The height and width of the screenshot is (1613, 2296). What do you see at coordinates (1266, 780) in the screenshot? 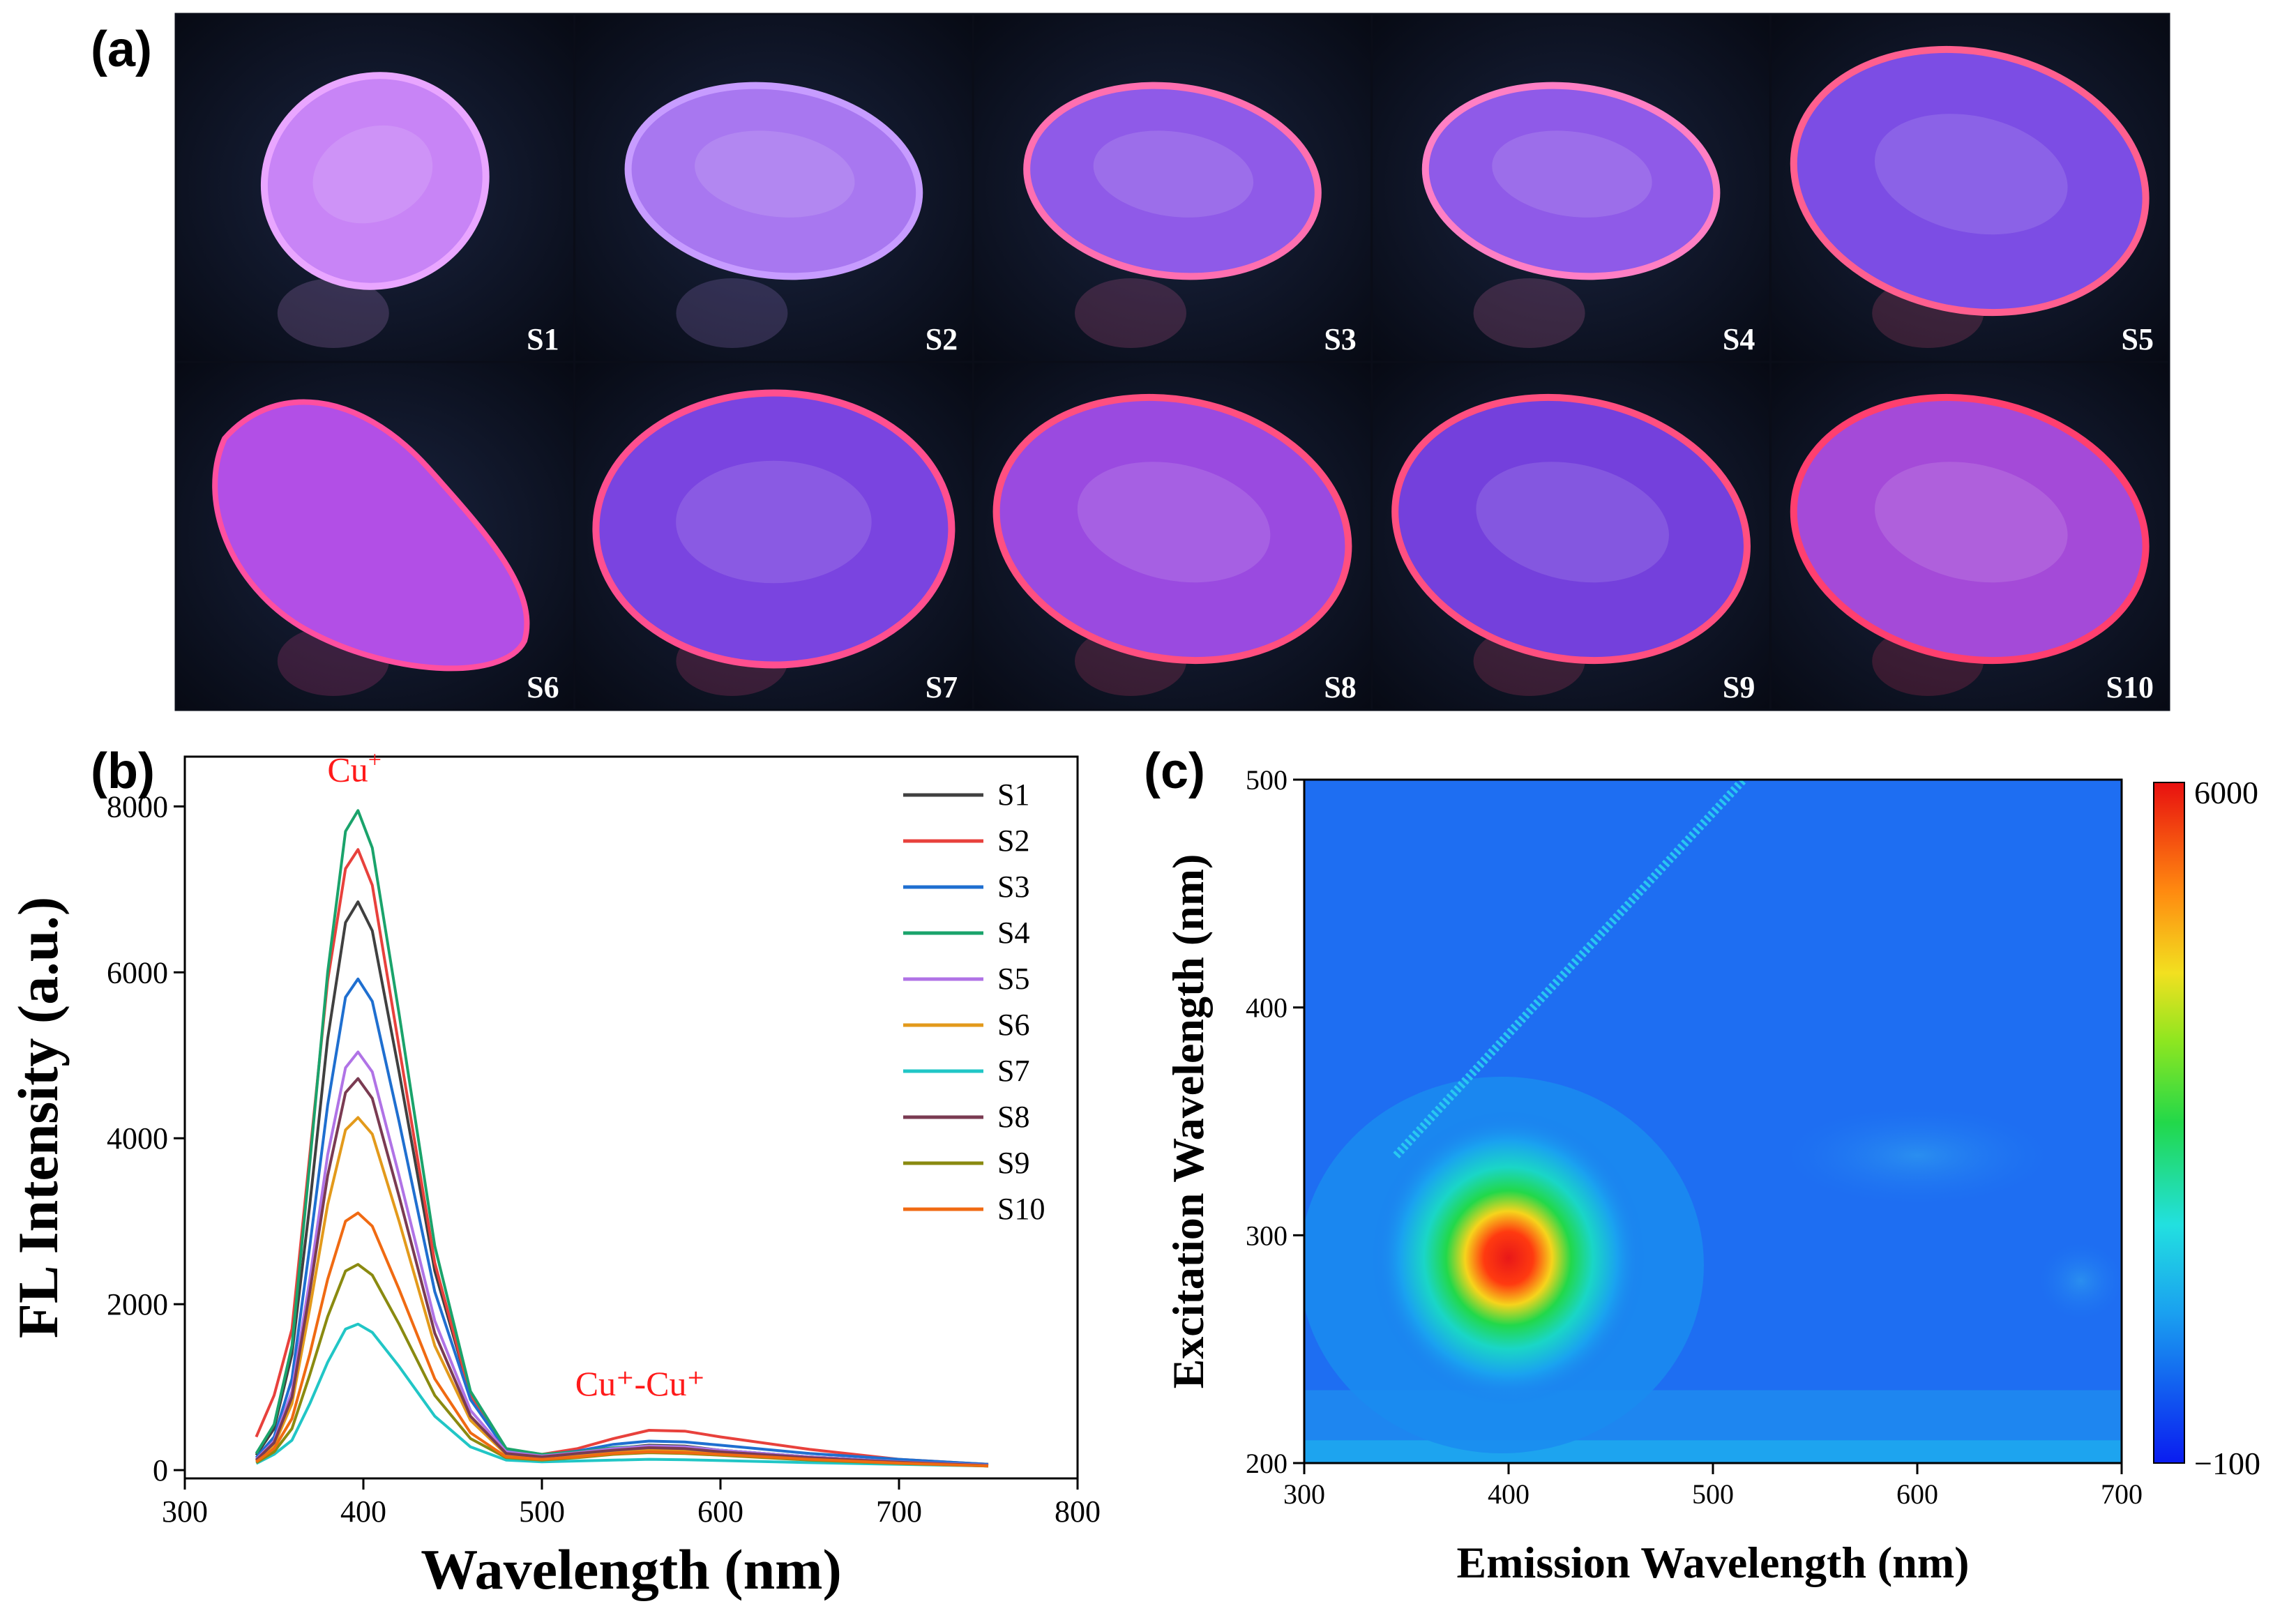
I see `y-tick-label: 500` at bounding box center [1266, 780].